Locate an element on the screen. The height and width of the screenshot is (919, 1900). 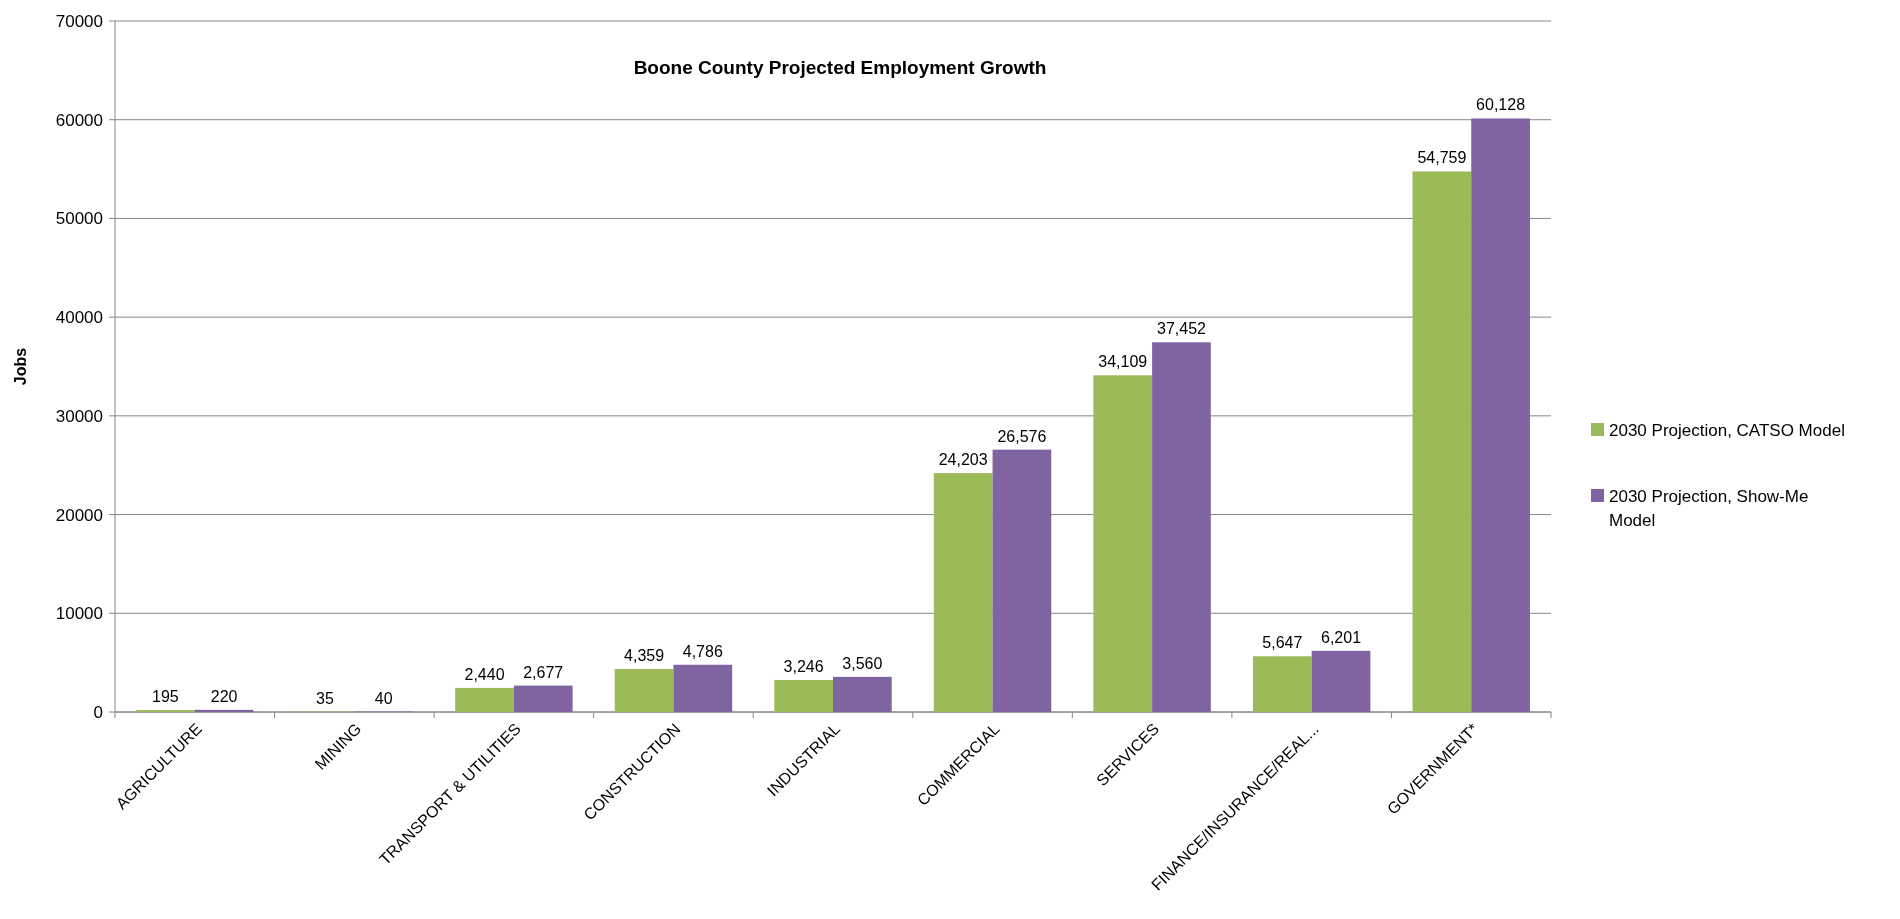
data-label: 26,576 is located at coordinates (1022, 436).